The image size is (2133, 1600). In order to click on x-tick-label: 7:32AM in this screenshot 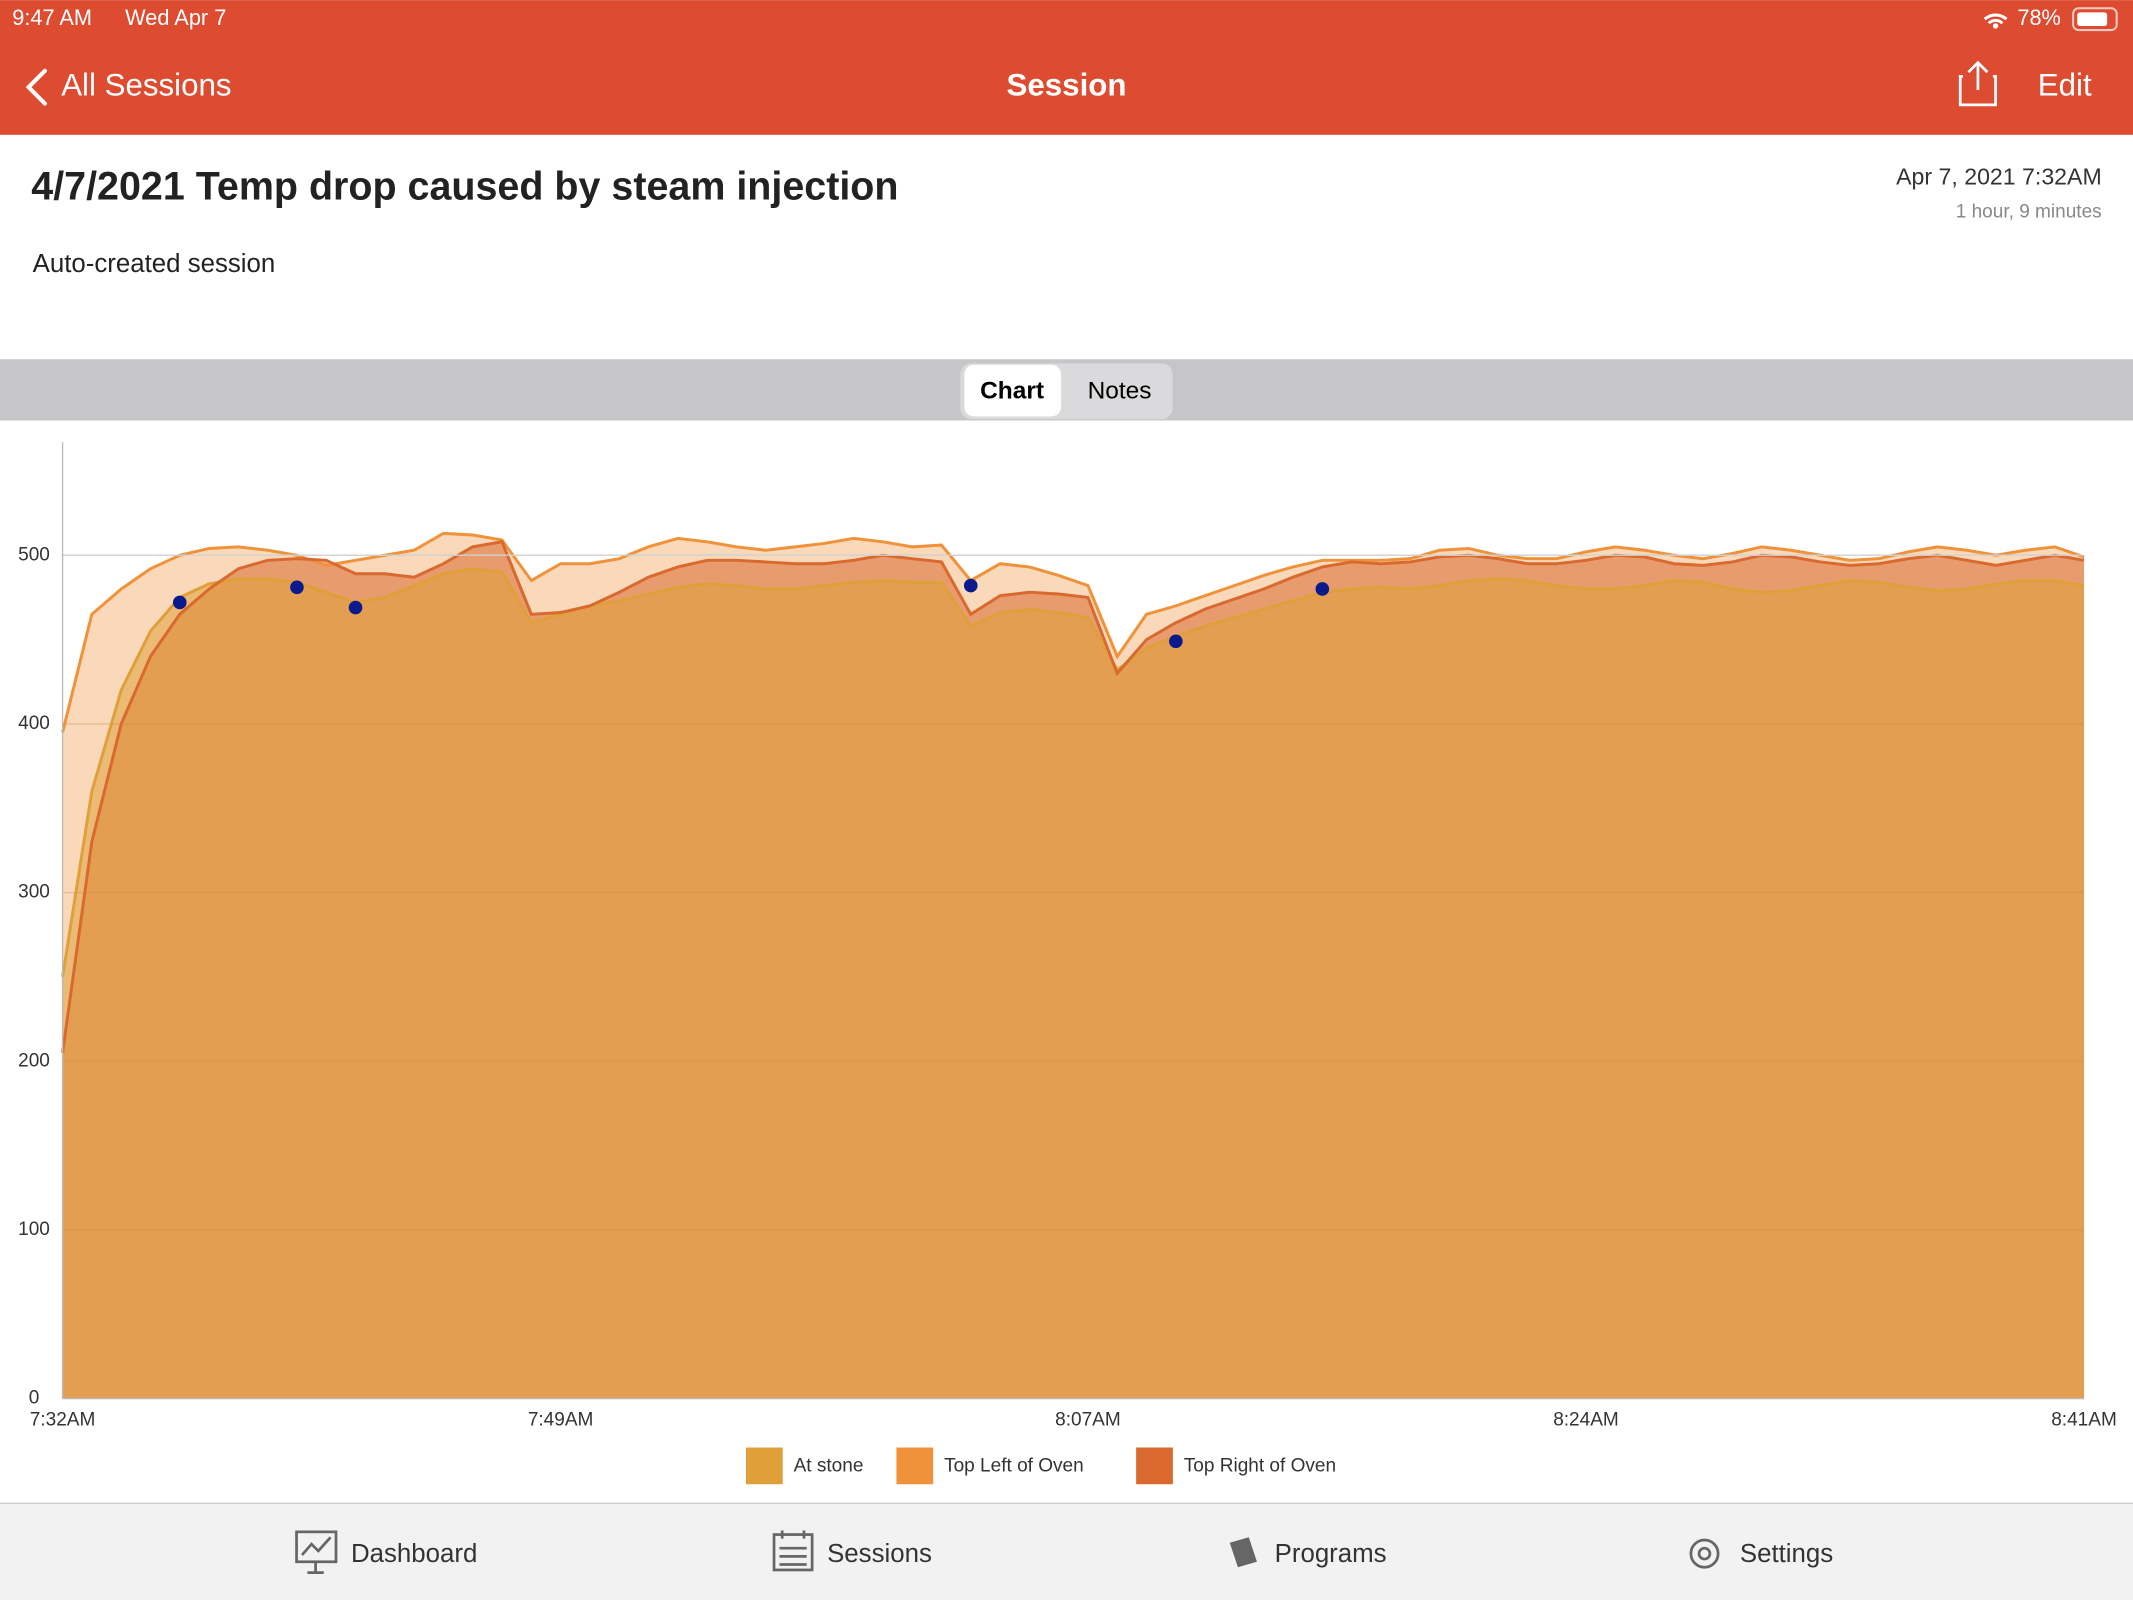, I will do `click(63, 1419)`.